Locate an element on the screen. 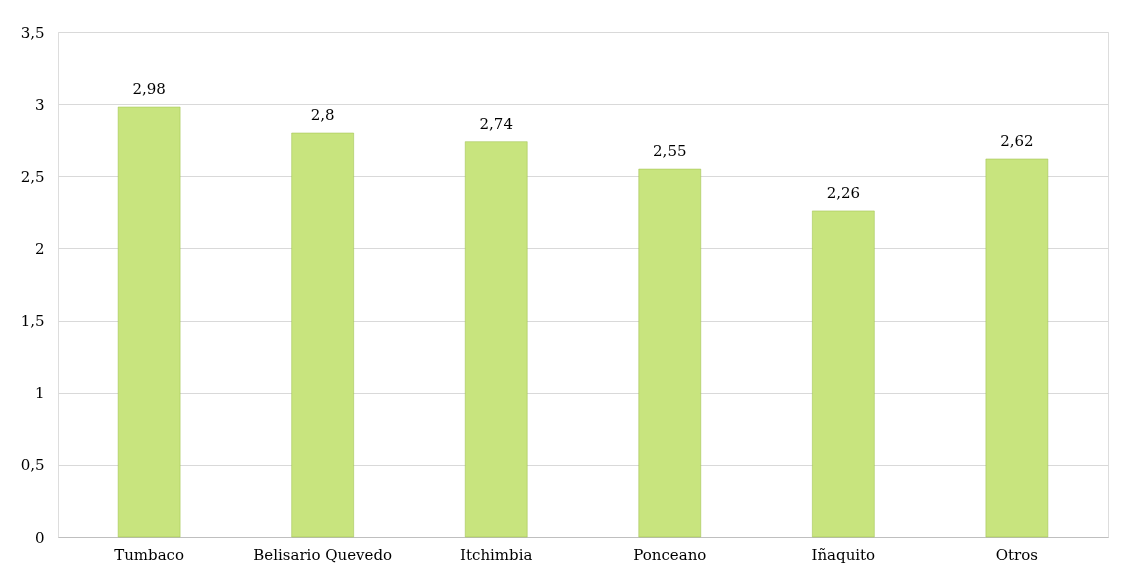 This screenshot has width=1148, height=582. data-label: 2,8 is located at coordinates (322, 115).